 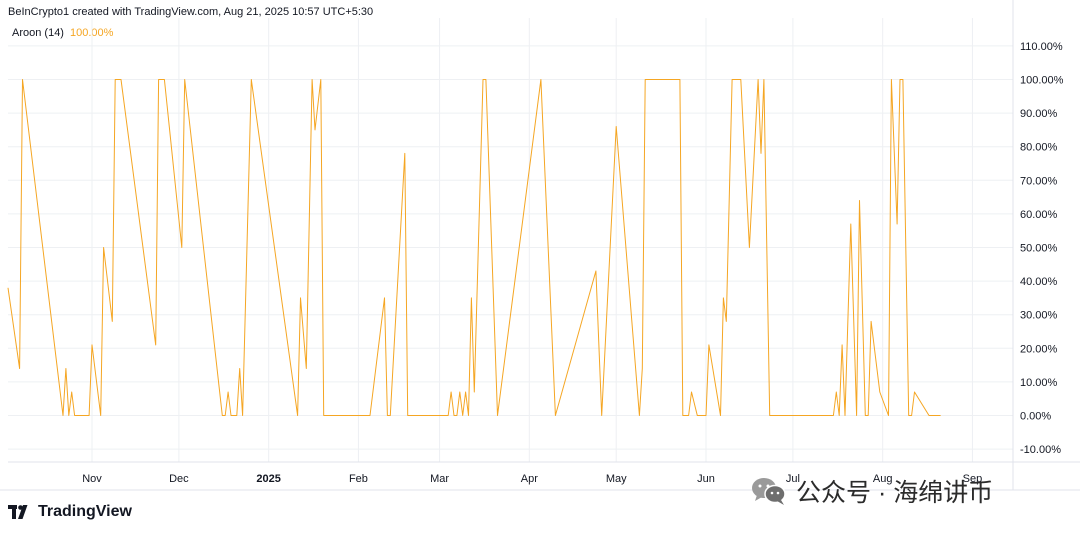 What do you see at coordinates (92, 479) in the screenshot?
I see `x-tick-label: Nov` at bounding box center [92, 479].